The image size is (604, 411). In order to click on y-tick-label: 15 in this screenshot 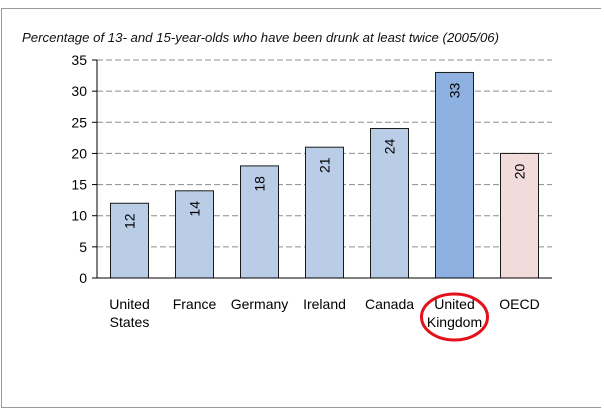, I will do `click(79, 185)`.